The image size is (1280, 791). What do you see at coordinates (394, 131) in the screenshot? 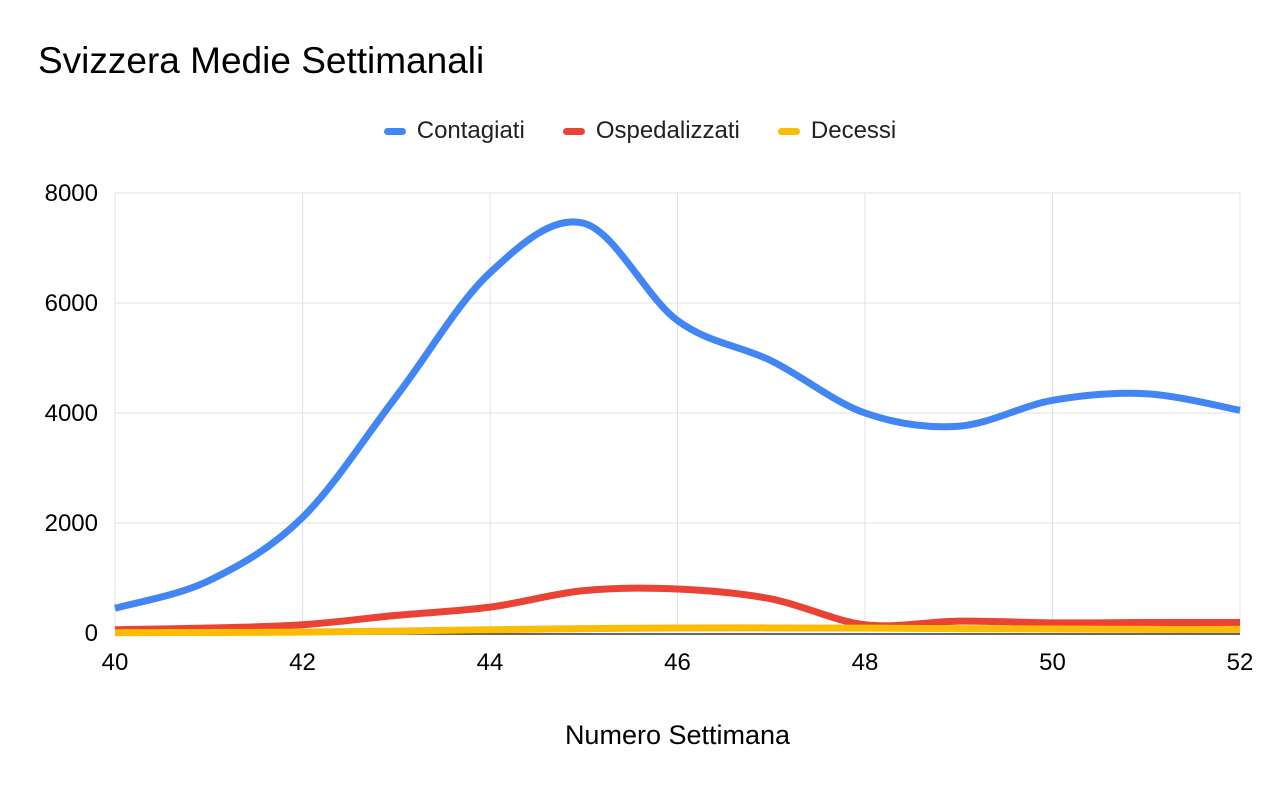
I see `legend-swatch-contagiati` at bounding box center [394, 131].